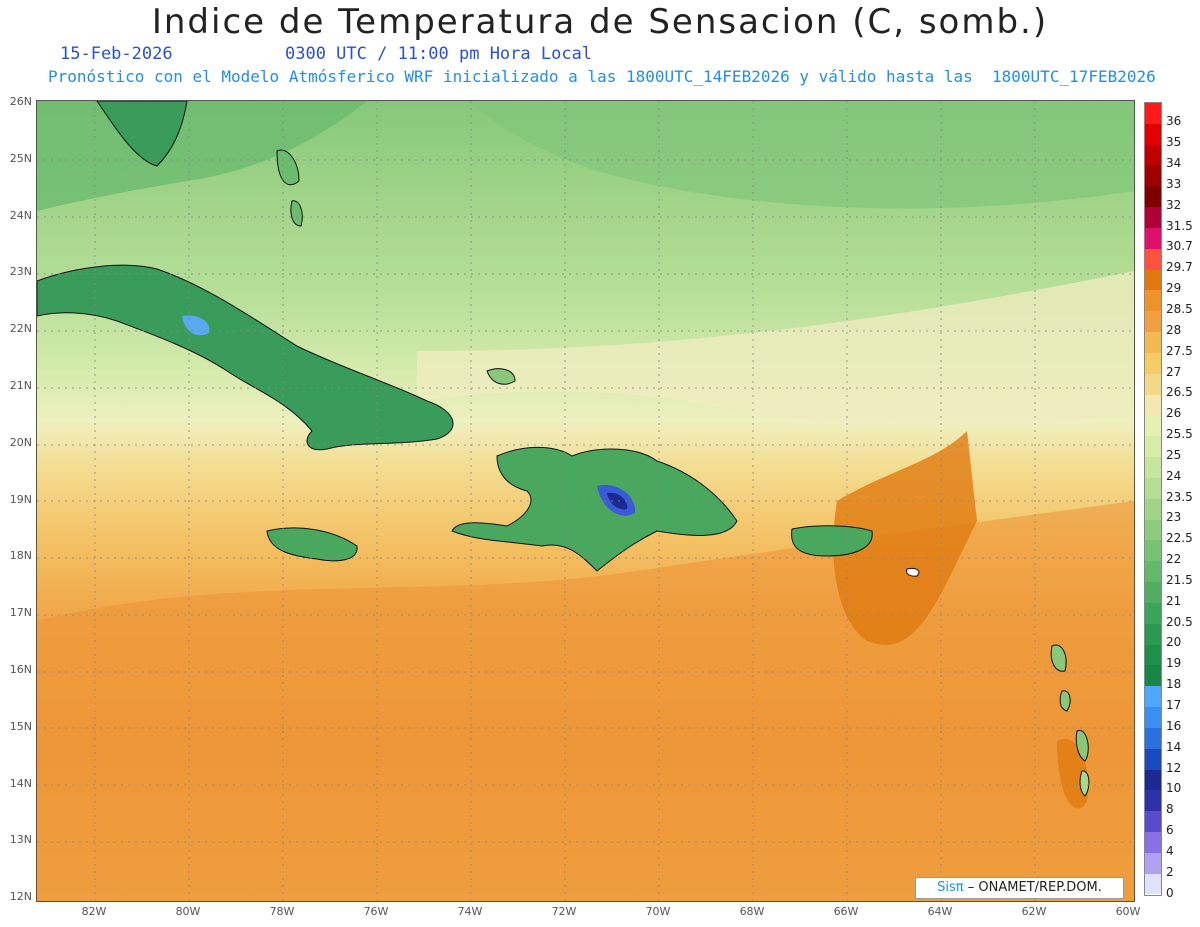 The width and height of the screenshot is (1200, 927). I want to click on lon-label: 62W, so click(1034, 911).